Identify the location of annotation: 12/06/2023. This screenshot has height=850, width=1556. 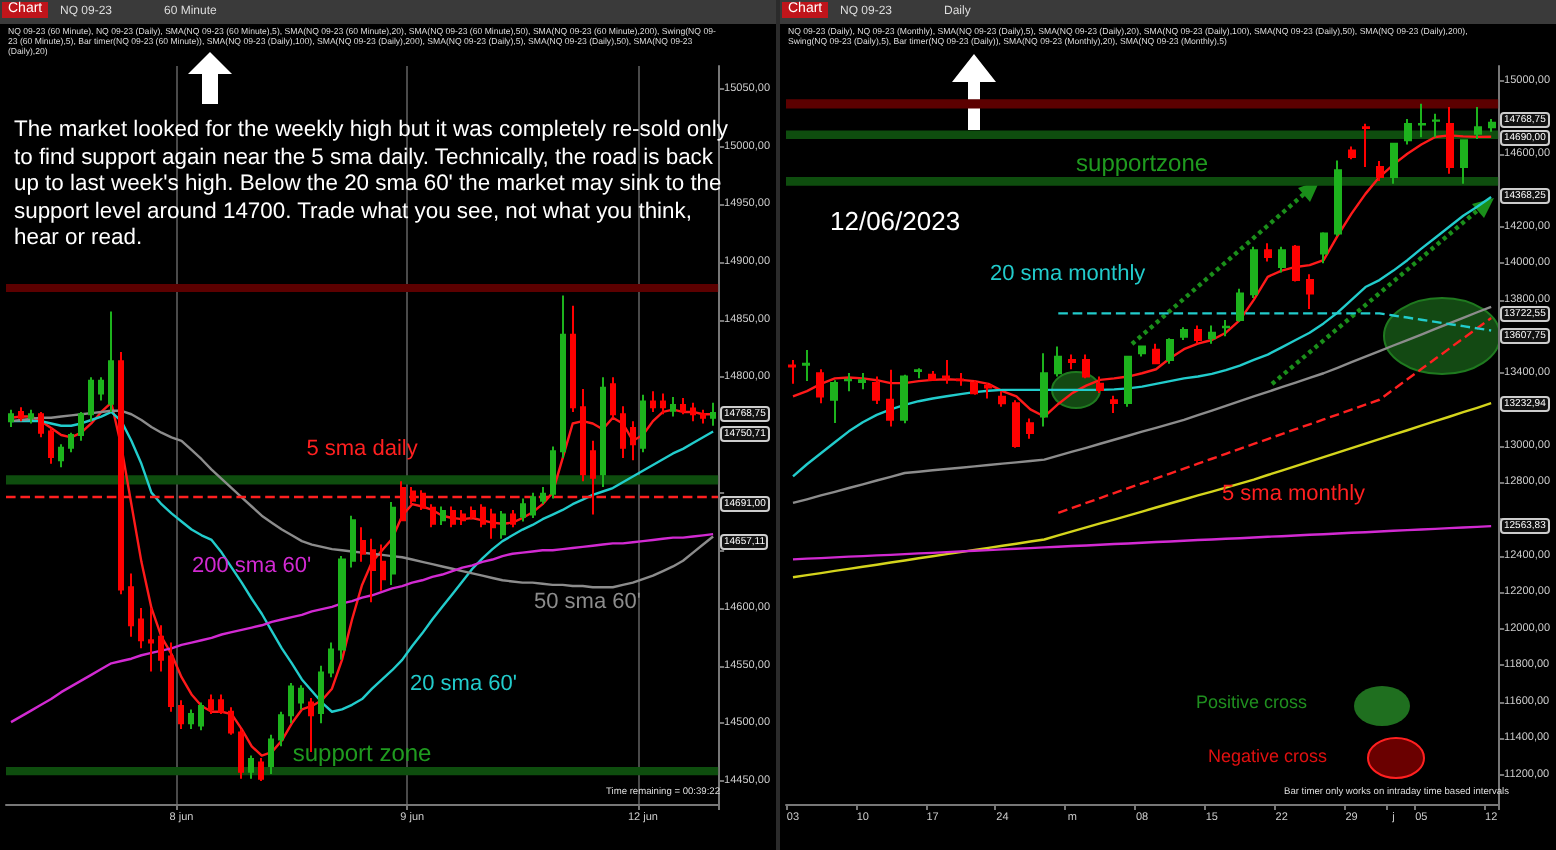
(895, 222).